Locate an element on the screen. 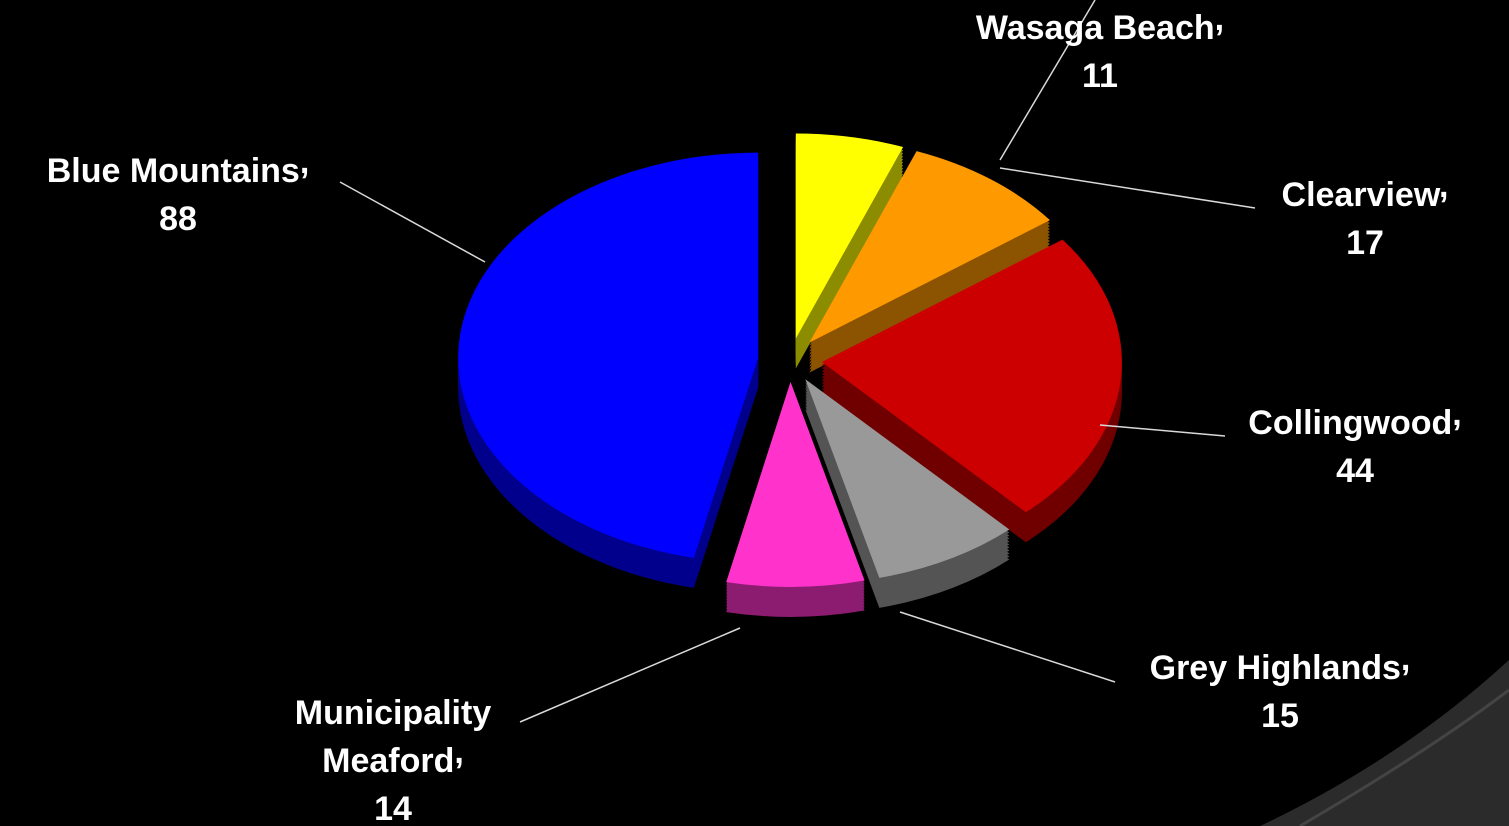 Image resolution: width=1509 pixels, height=826 pixels. data-label-part: 44 is located at coordinates (1355, 471).